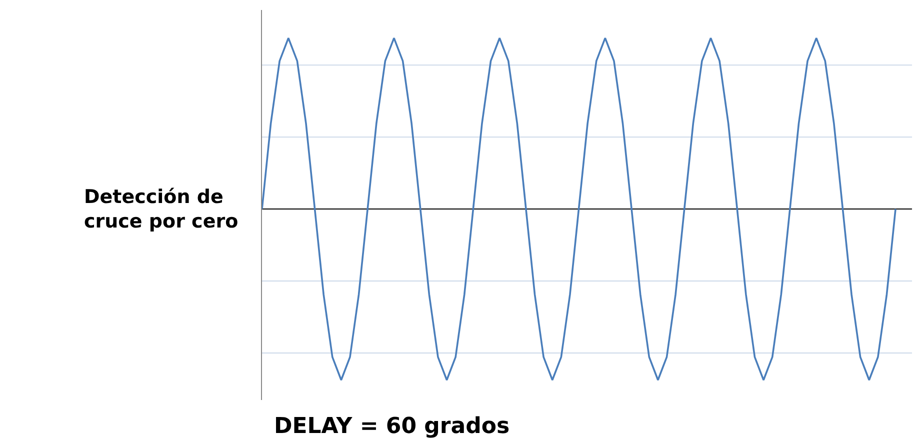  I want to click on text: DELAY = 60 grados, so click(392, 426).